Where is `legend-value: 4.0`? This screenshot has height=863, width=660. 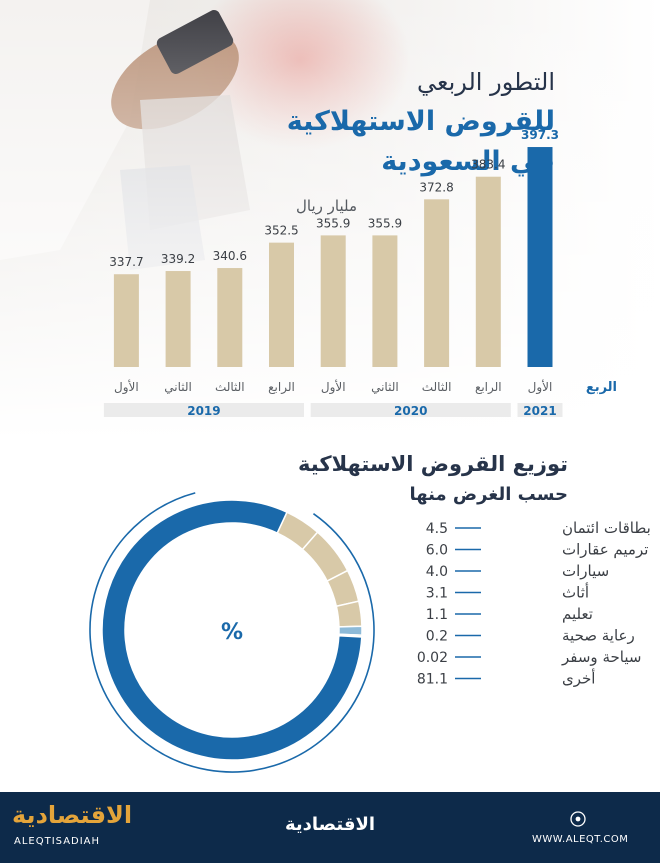
legend-value: 4.0 is located at coordinates (437, 572).